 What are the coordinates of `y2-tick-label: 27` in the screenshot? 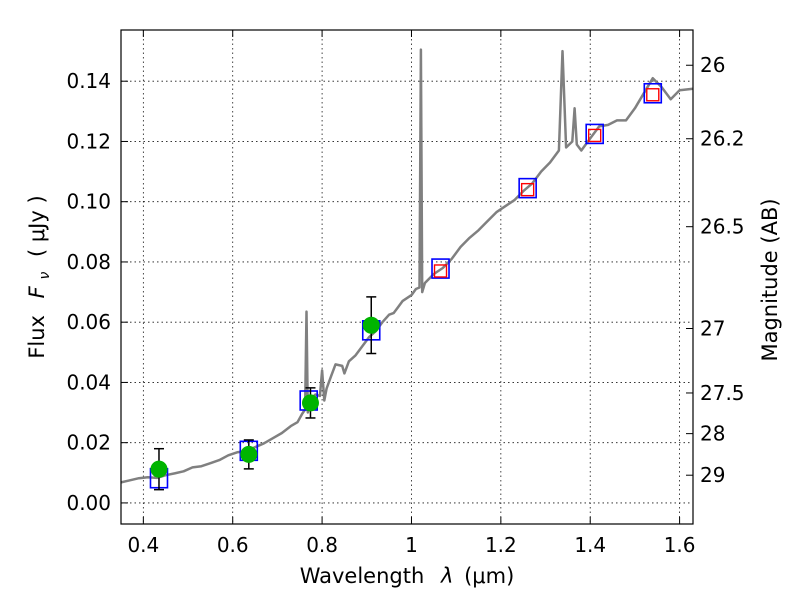 It's located at (712, 329).